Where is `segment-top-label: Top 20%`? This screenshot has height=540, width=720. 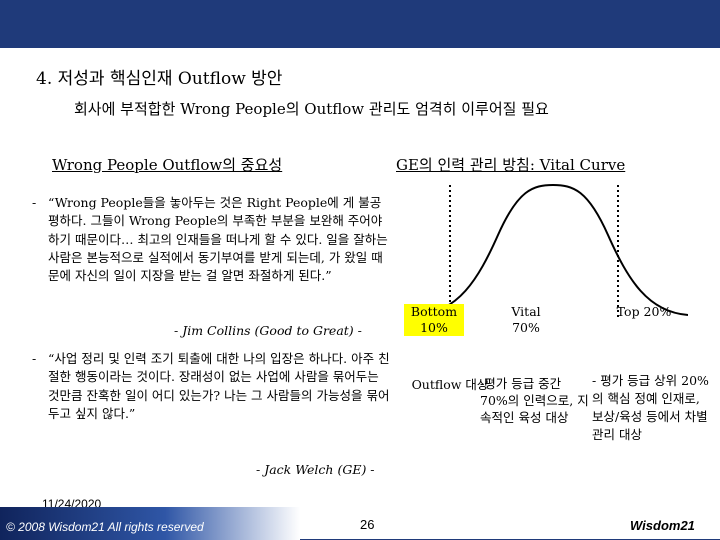 segment-top-label: Top 20% is located at coordinates (644, 311).